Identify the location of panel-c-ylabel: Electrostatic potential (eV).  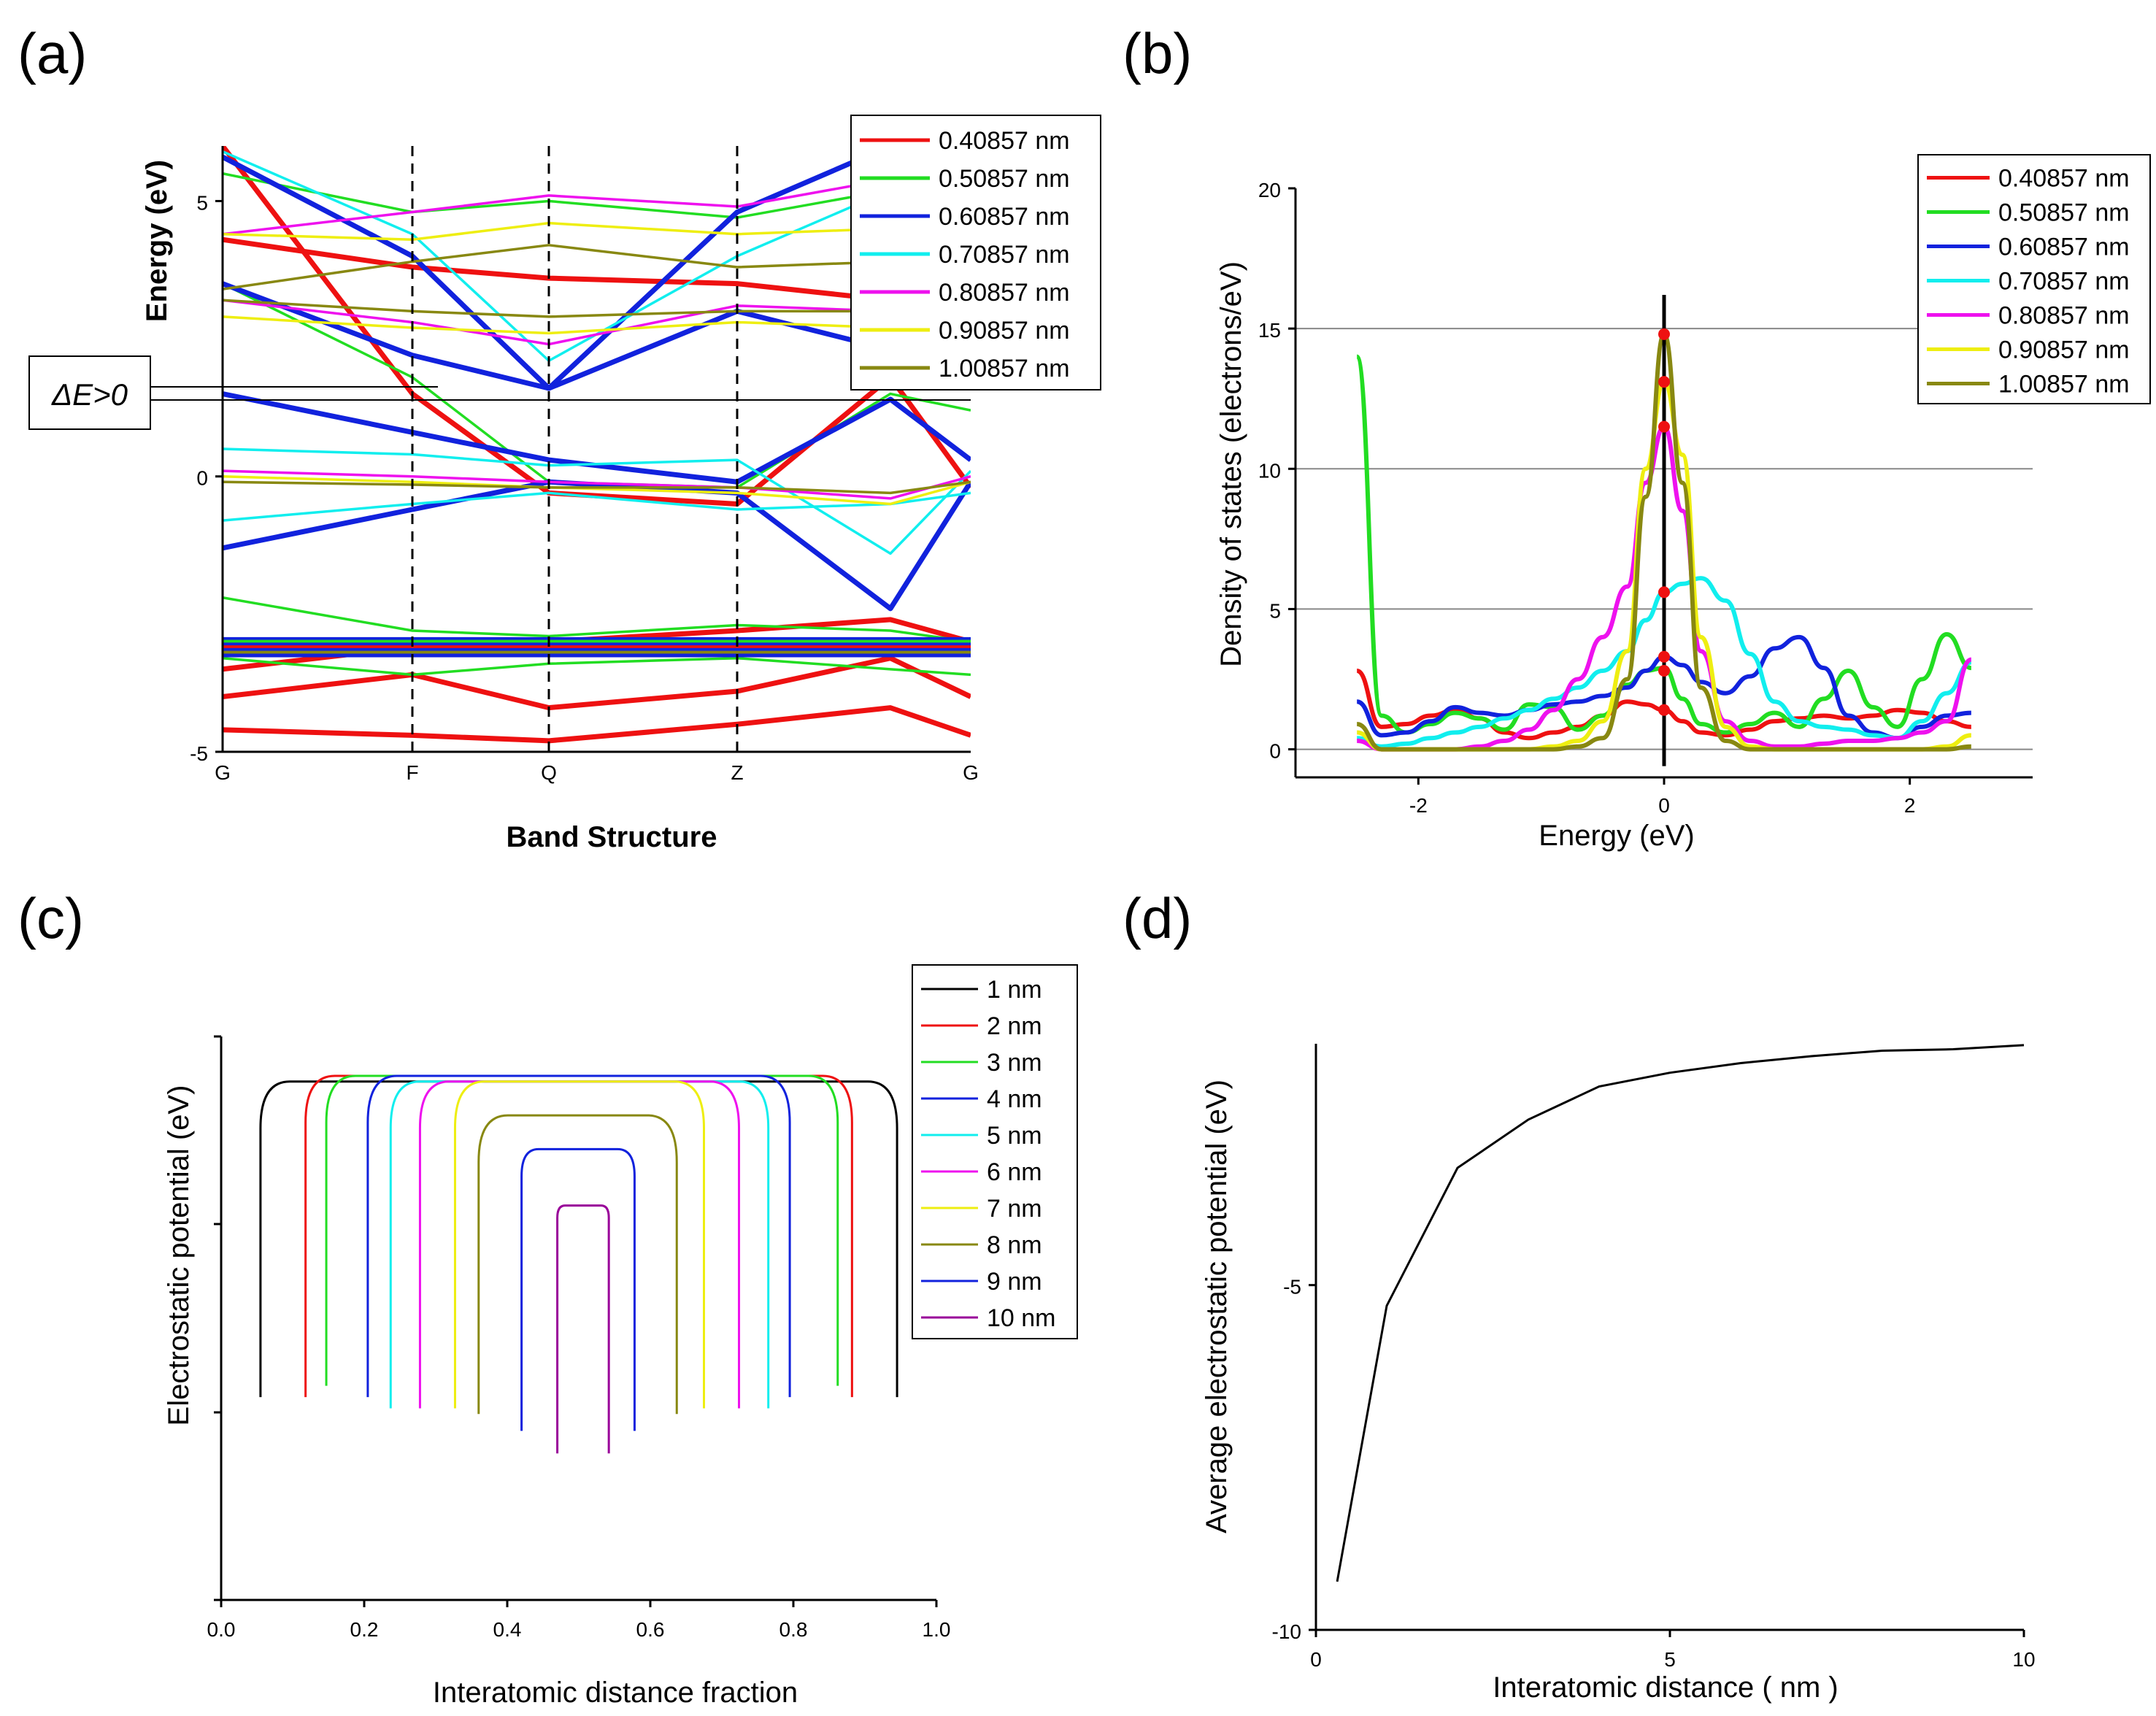
(179, 1256).